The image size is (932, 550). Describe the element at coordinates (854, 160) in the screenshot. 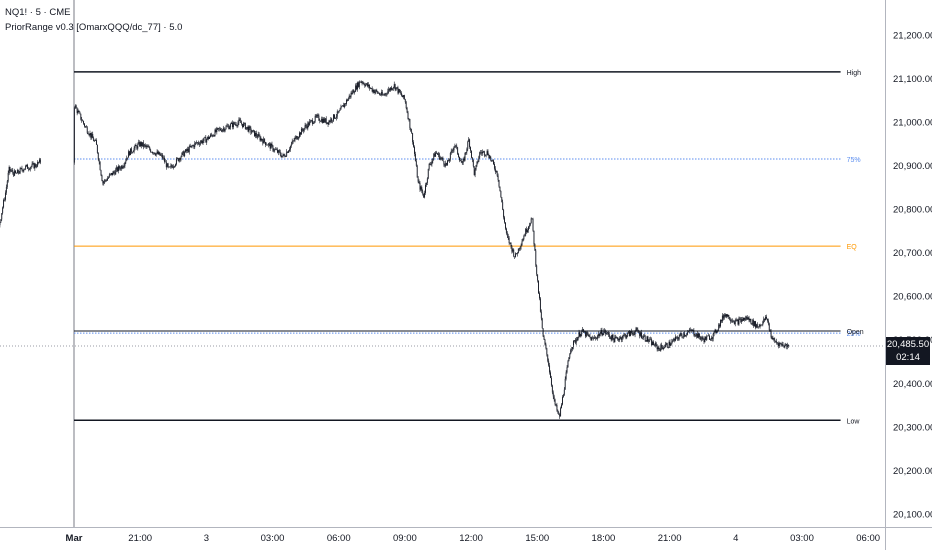

I see `level-label: 75%` at that location.